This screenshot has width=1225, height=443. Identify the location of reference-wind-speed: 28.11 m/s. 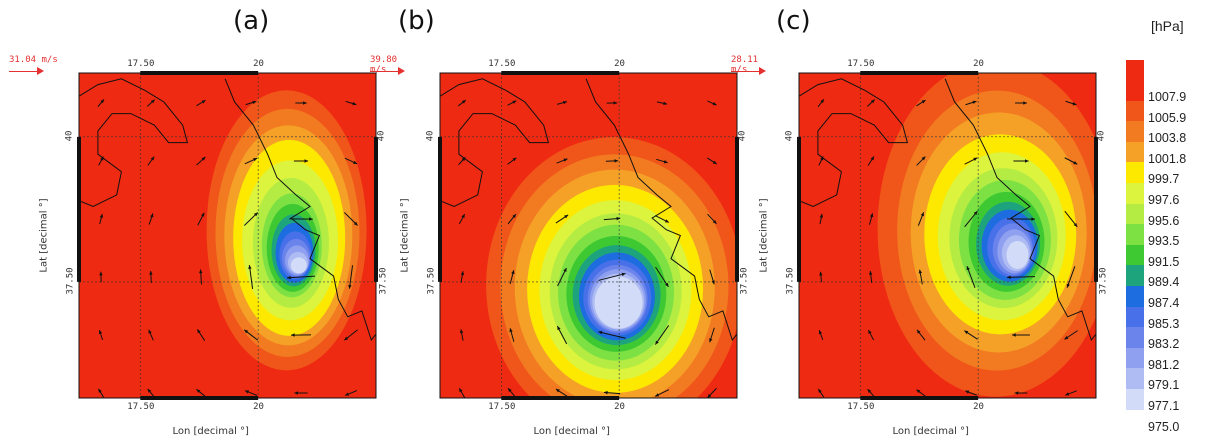
(745, 65).